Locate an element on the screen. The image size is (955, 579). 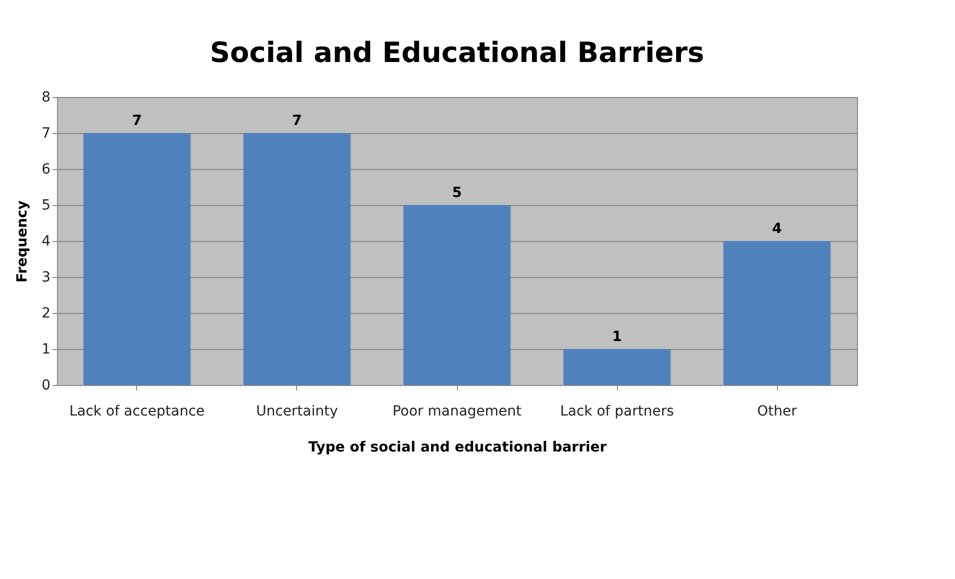
y-tick-label: 0 is located at coordinates (46, 386).